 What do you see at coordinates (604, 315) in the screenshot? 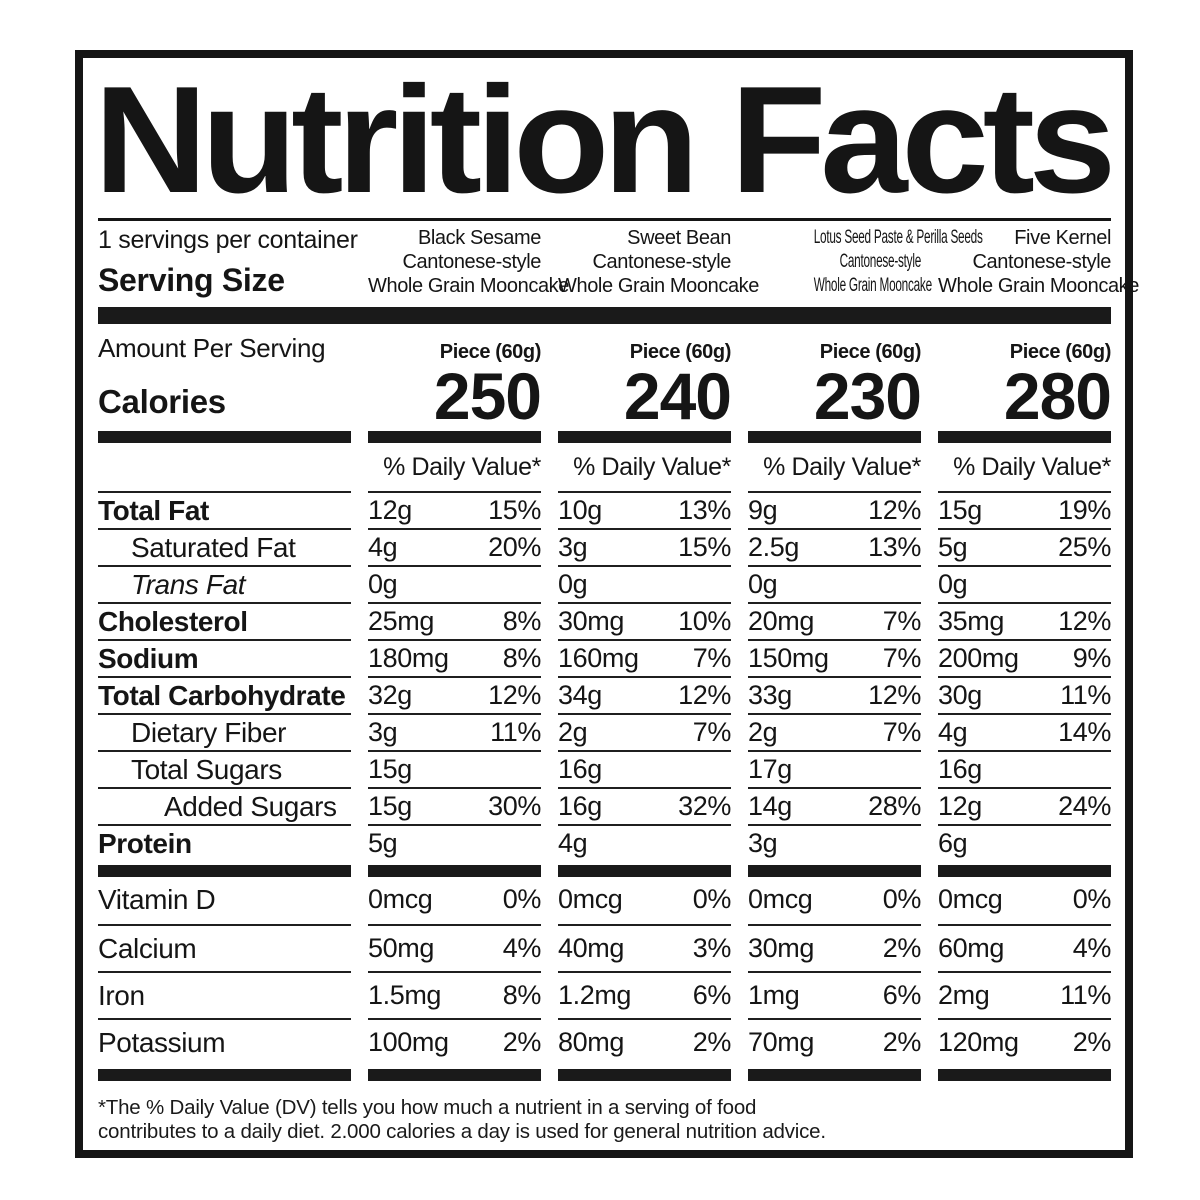
I see `section-divider-thick` at bounding box center [604, 315].